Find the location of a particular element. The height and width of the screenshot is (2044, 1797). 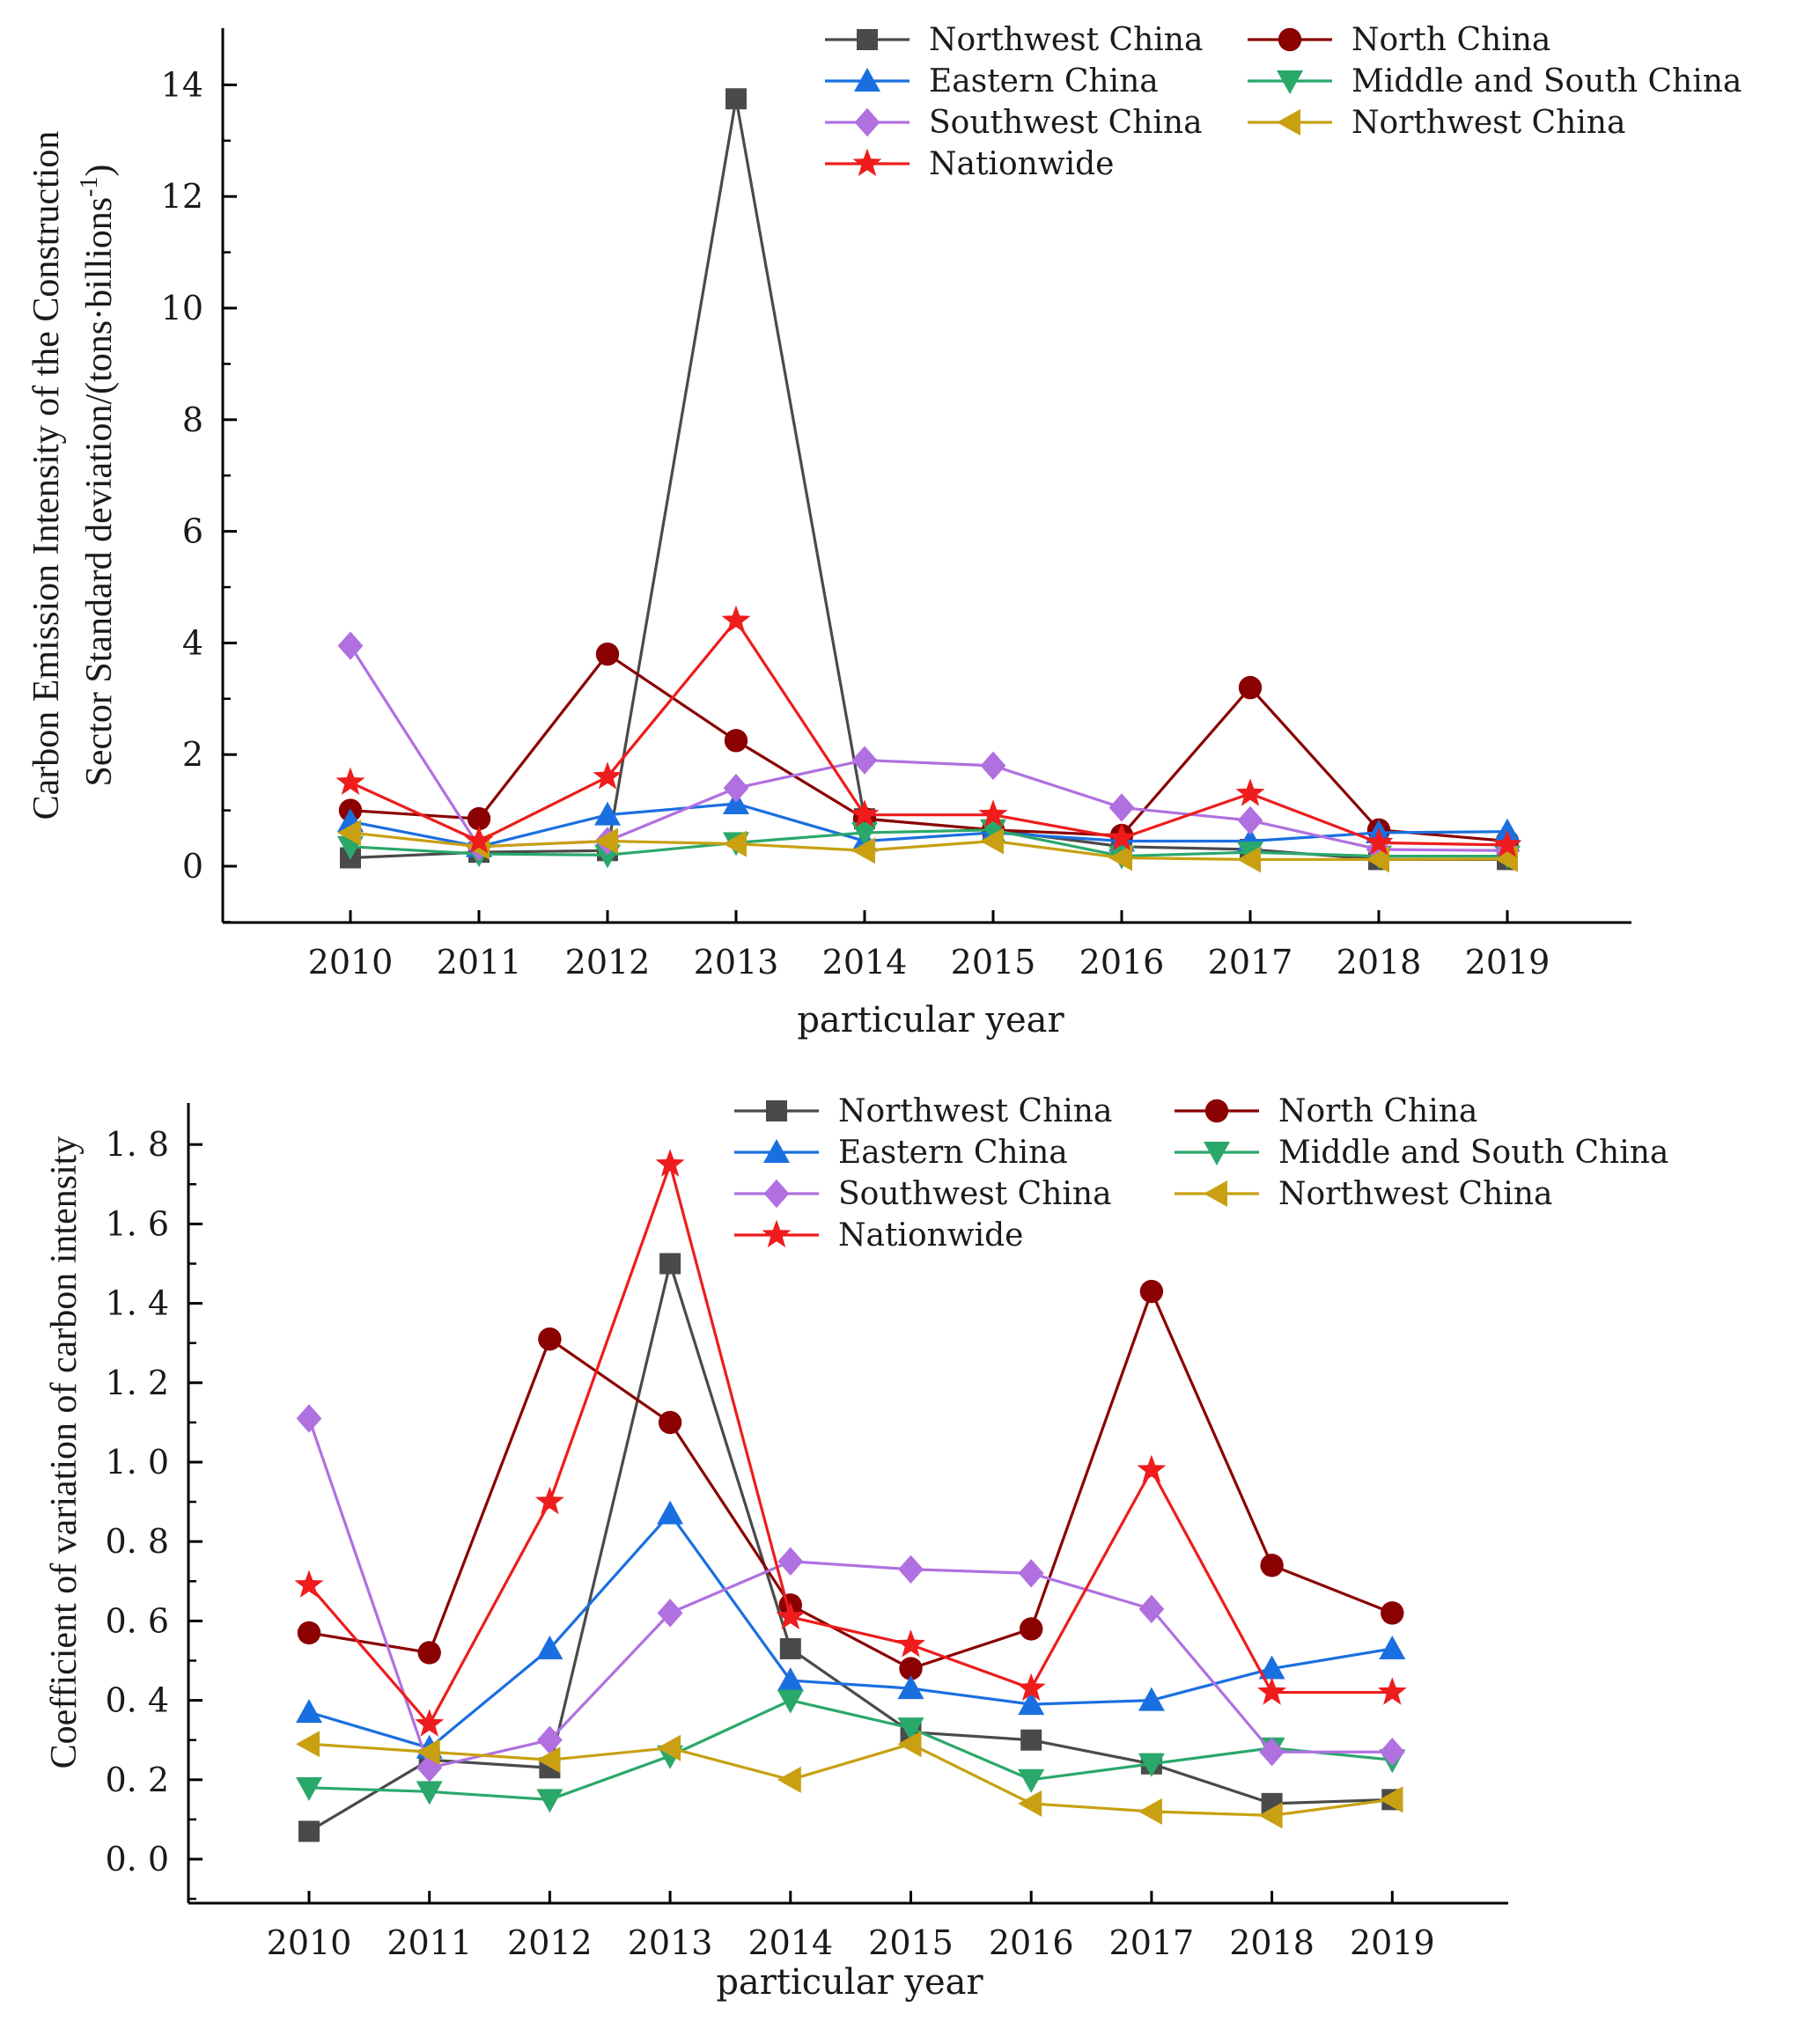

c2-y-tick-label: 0. 0 is located at coordinates (137, 1859).